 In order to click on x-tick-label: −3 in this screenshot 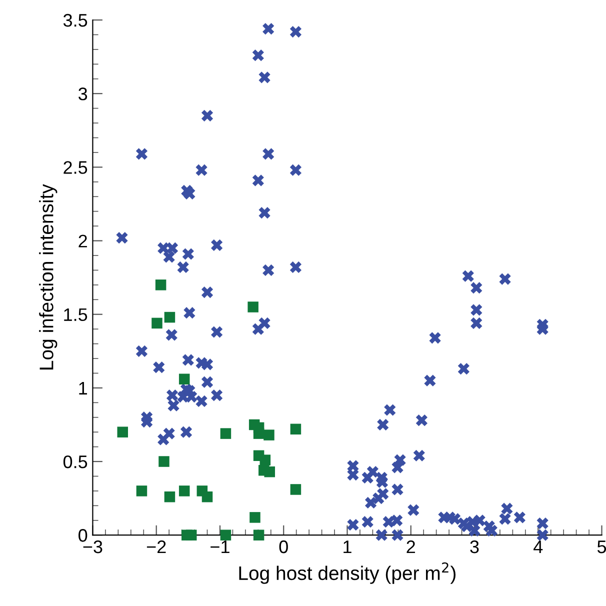, I will do `click(92, 547)`.